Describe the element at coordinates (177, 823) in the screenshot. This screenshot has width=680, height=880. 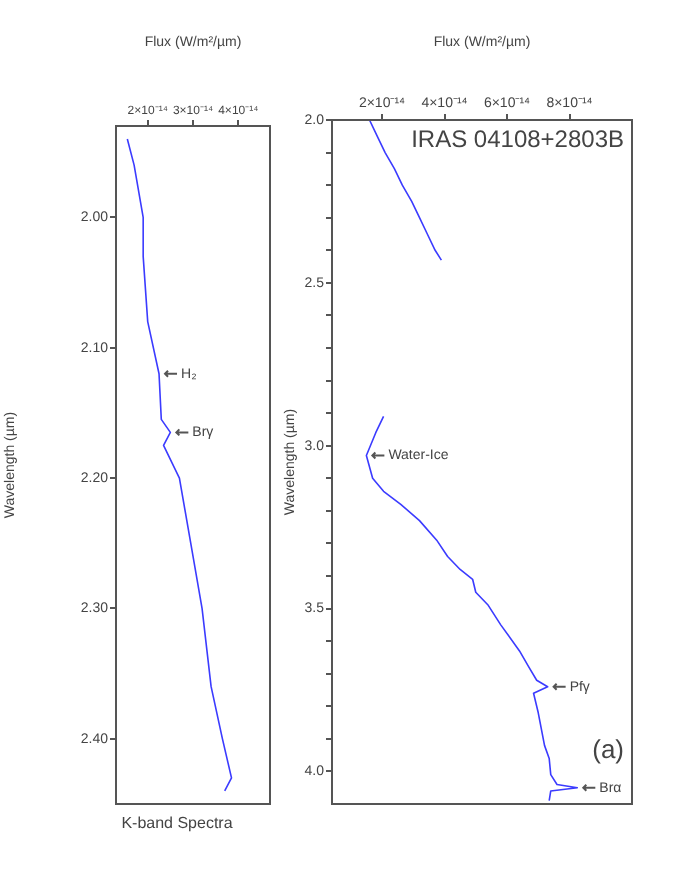
I see `text: K-band Spectra` at that location.